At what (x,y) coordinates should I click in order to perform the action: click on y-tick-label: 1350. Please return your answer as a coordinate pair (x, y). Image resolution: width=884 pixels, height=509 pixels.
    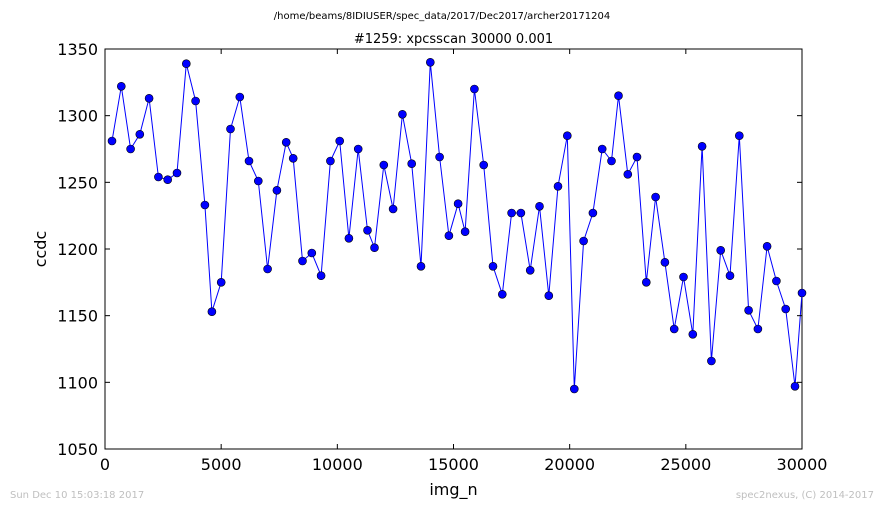
    Looking at the image, I should click on (77, 49).